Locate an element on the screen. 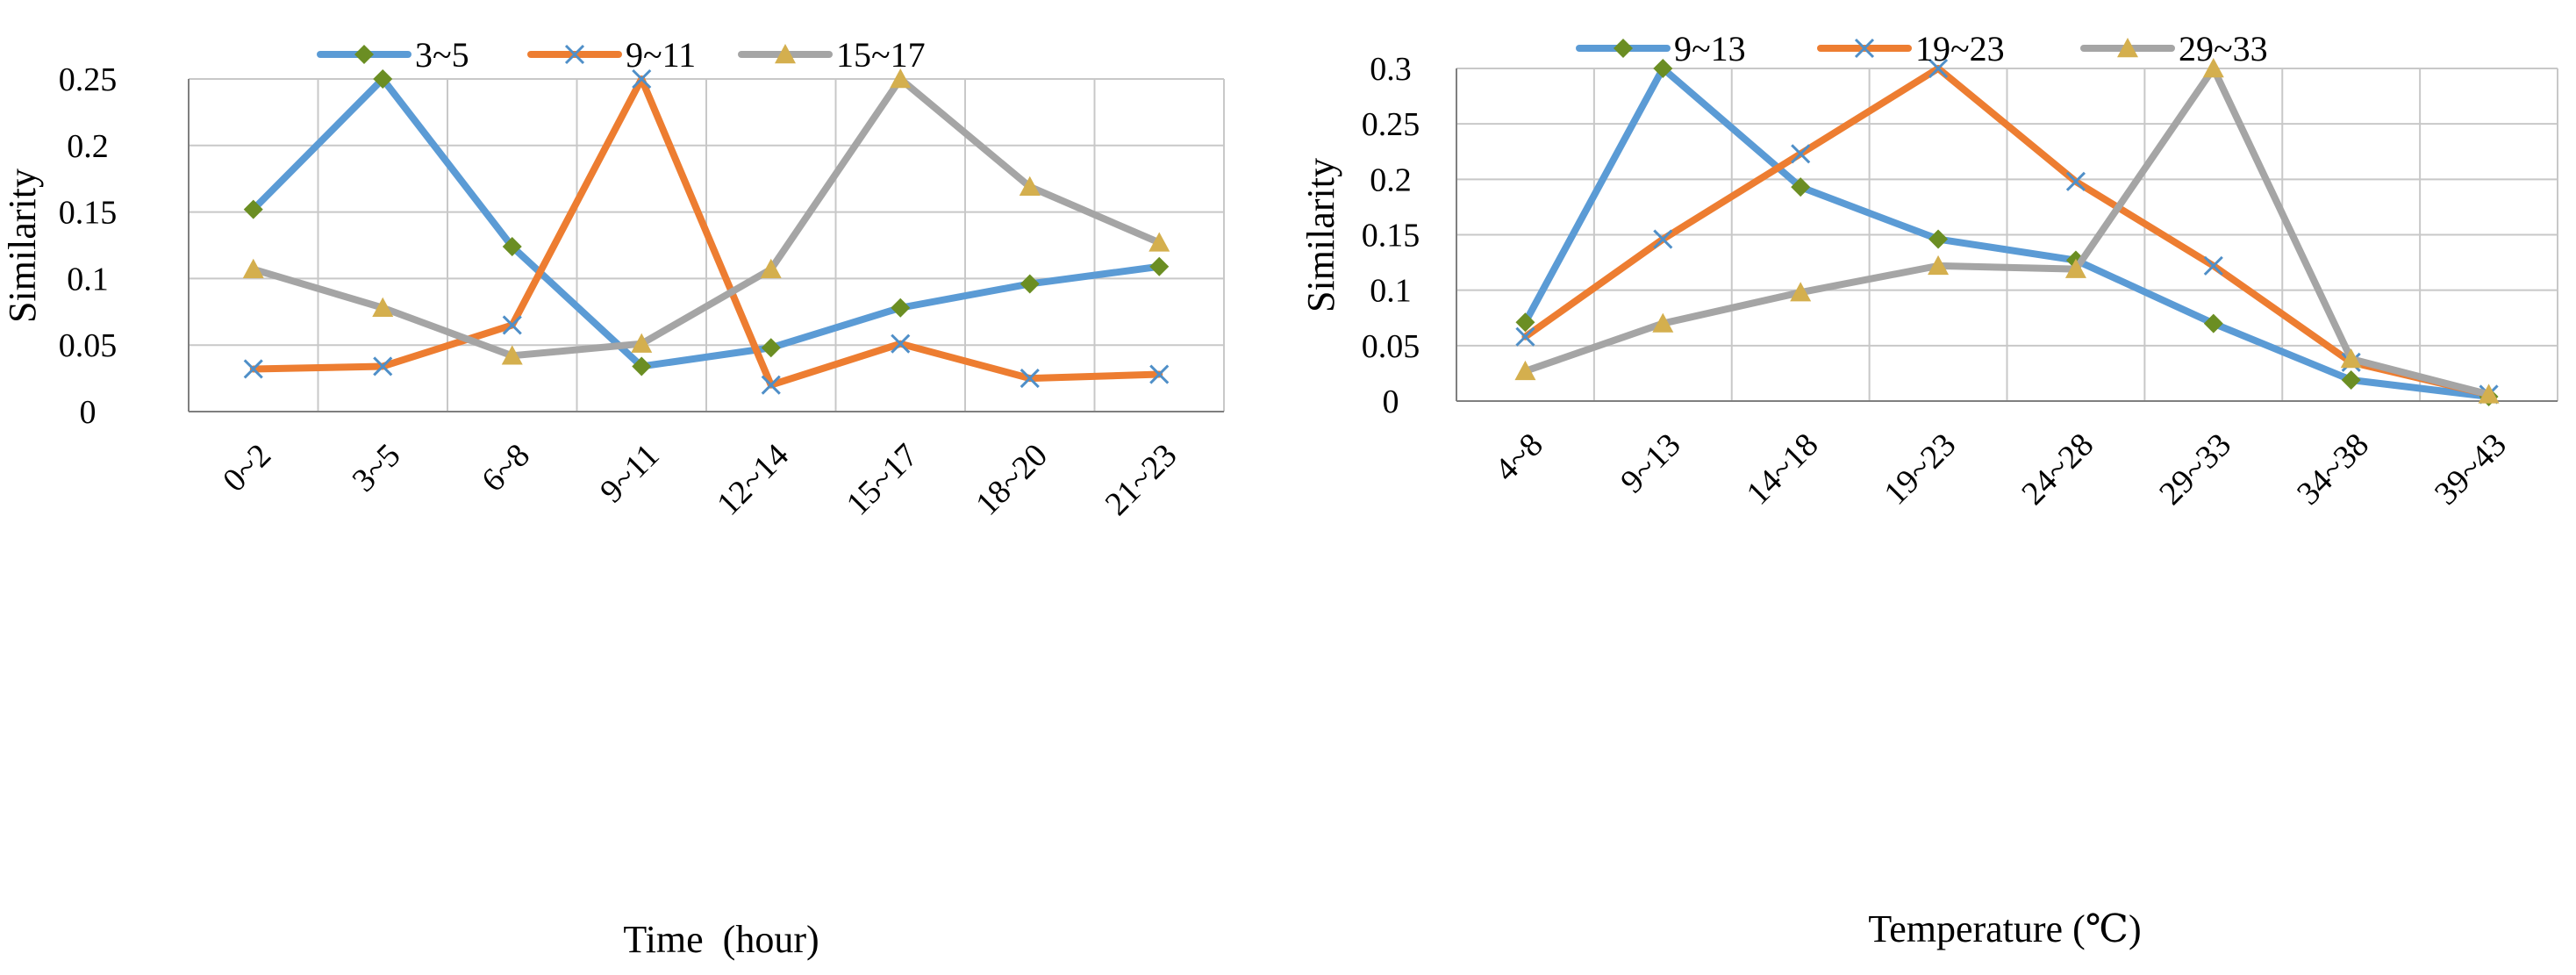 The image size is (2576, 975). x-tick-label: 18~20 is located at coordinates (1012, 480).